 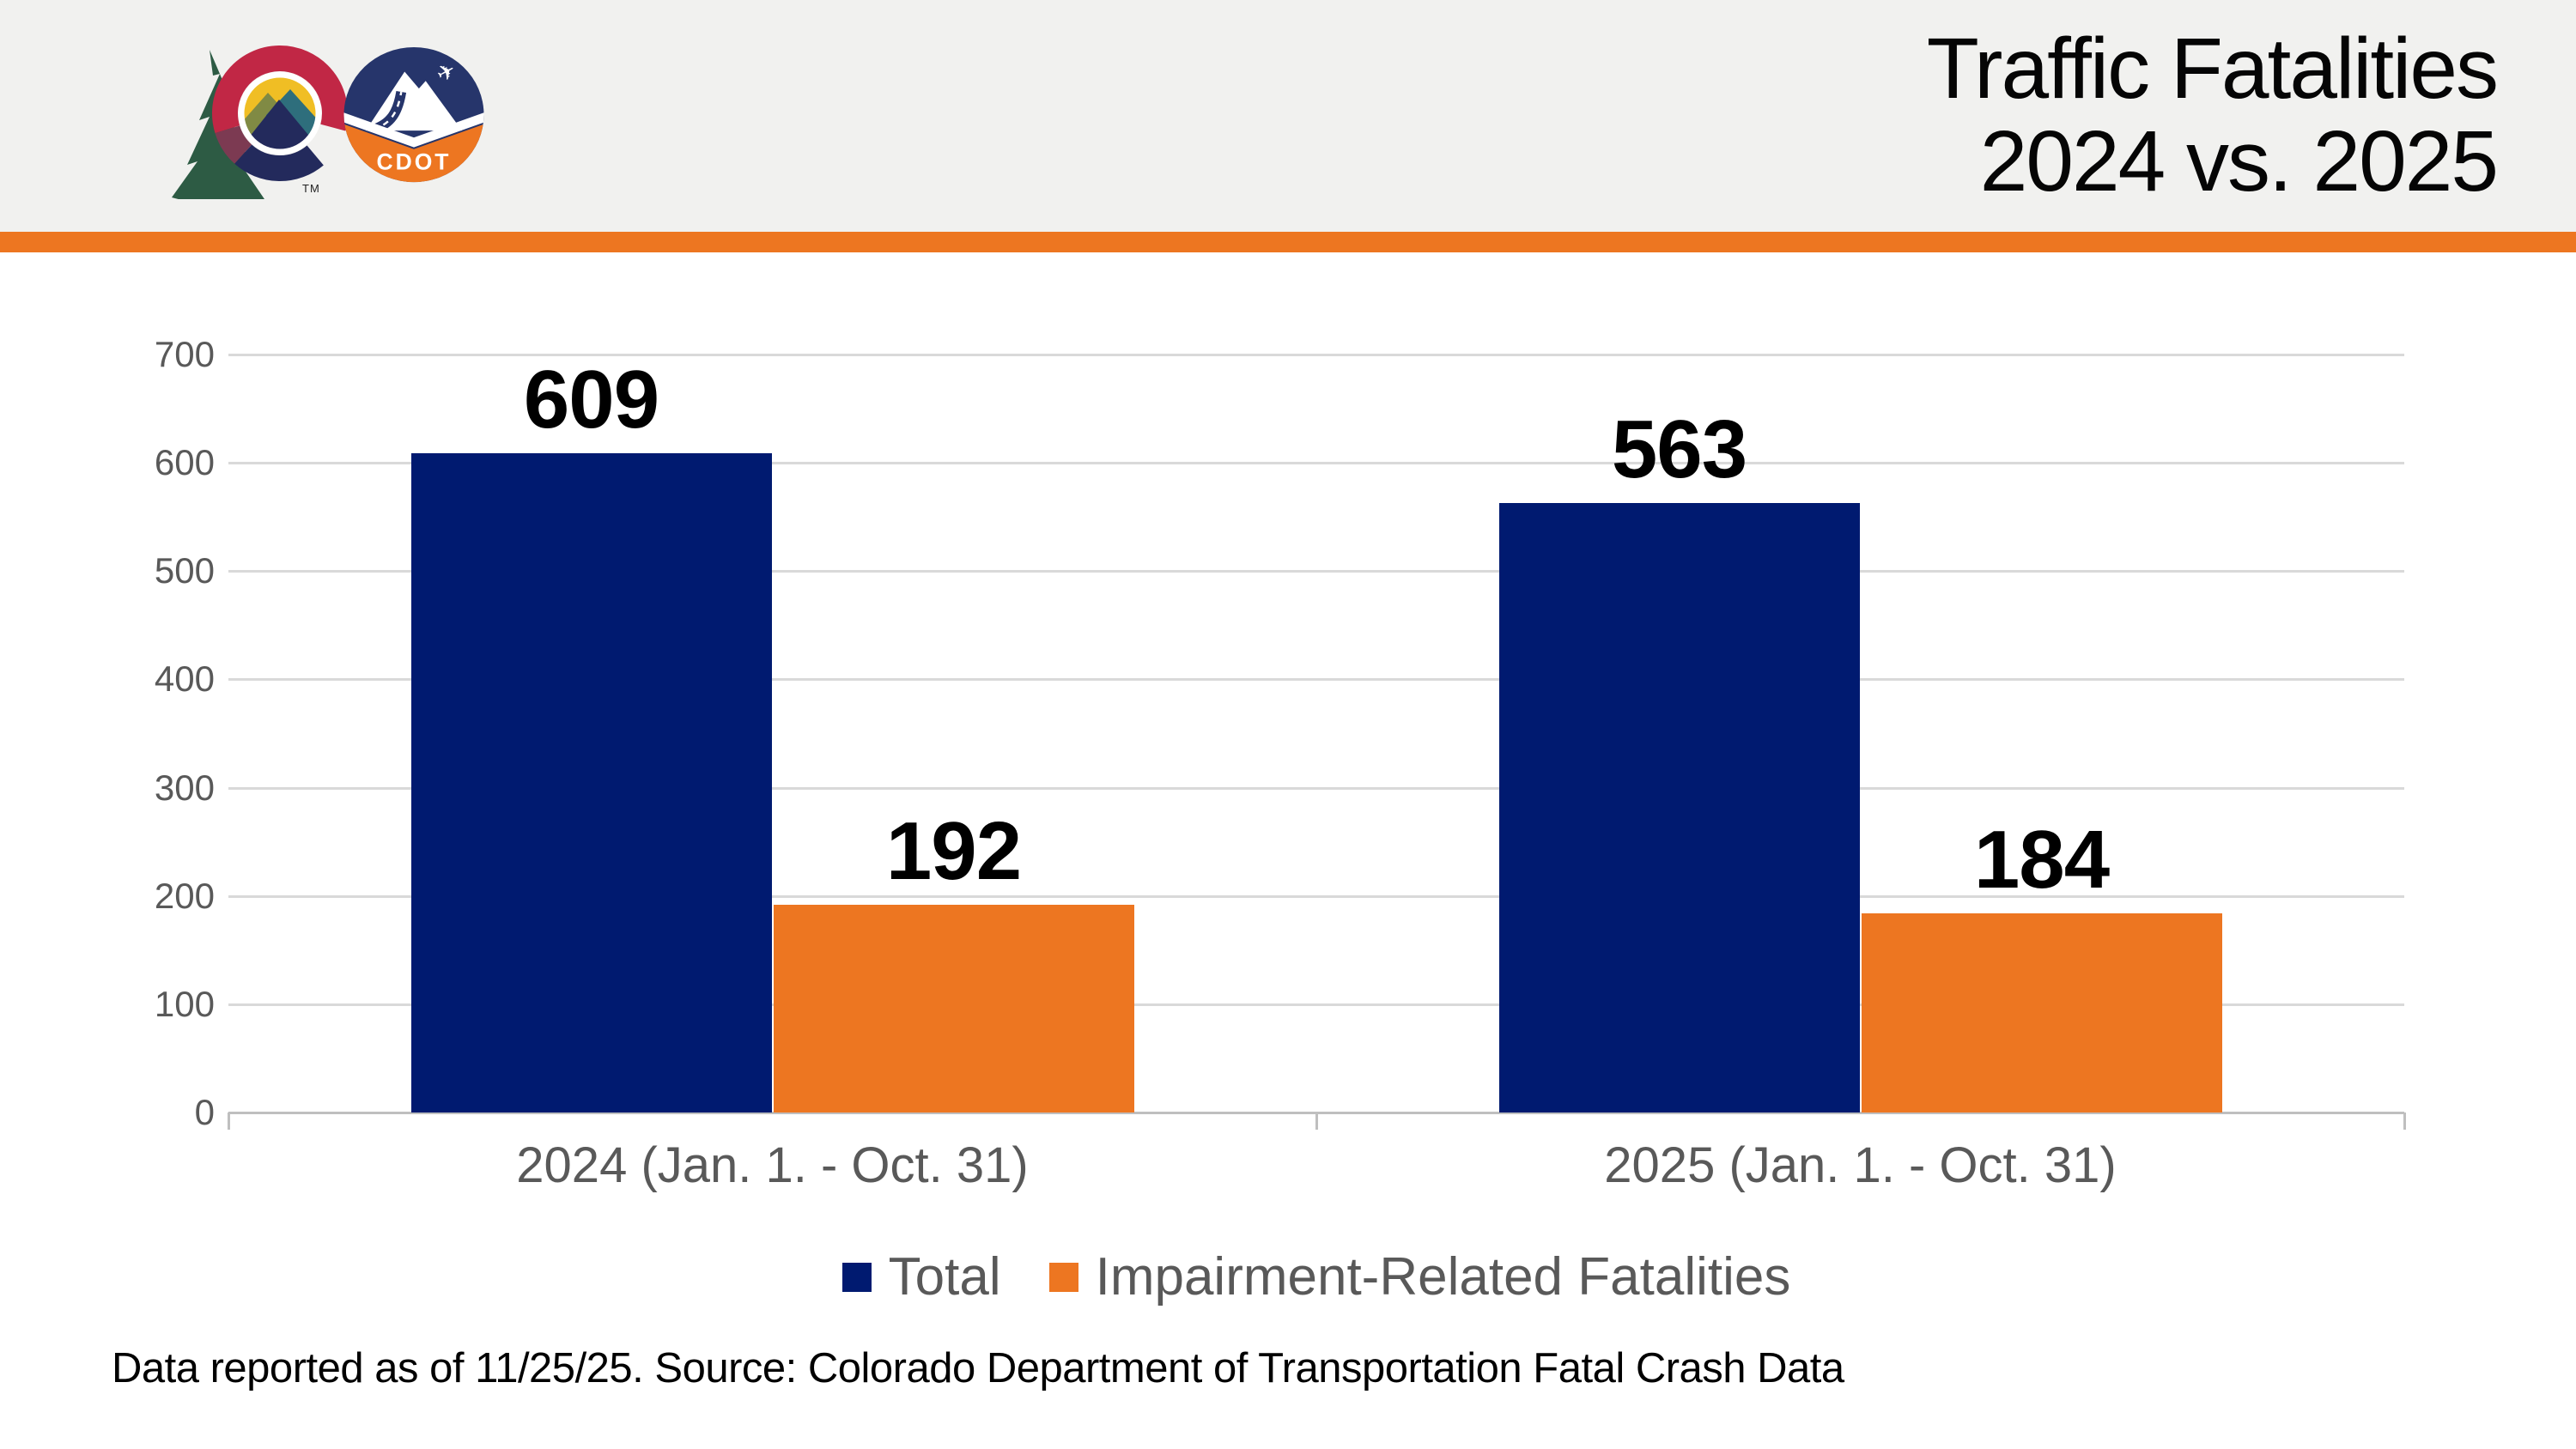 I want to click on x-axis-label-2024: 2024 (Jan. 1. - Oct. 31), so click(x=772, y=1165).